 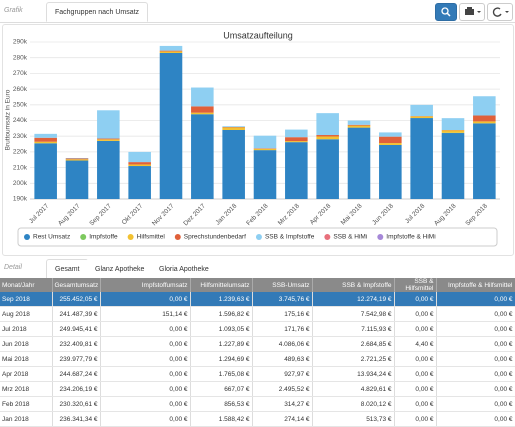 What do you see at coordinates (282, 329) in the screenshot?
I see `table-cell: 171,76 €` at bounding box center [282, 329].